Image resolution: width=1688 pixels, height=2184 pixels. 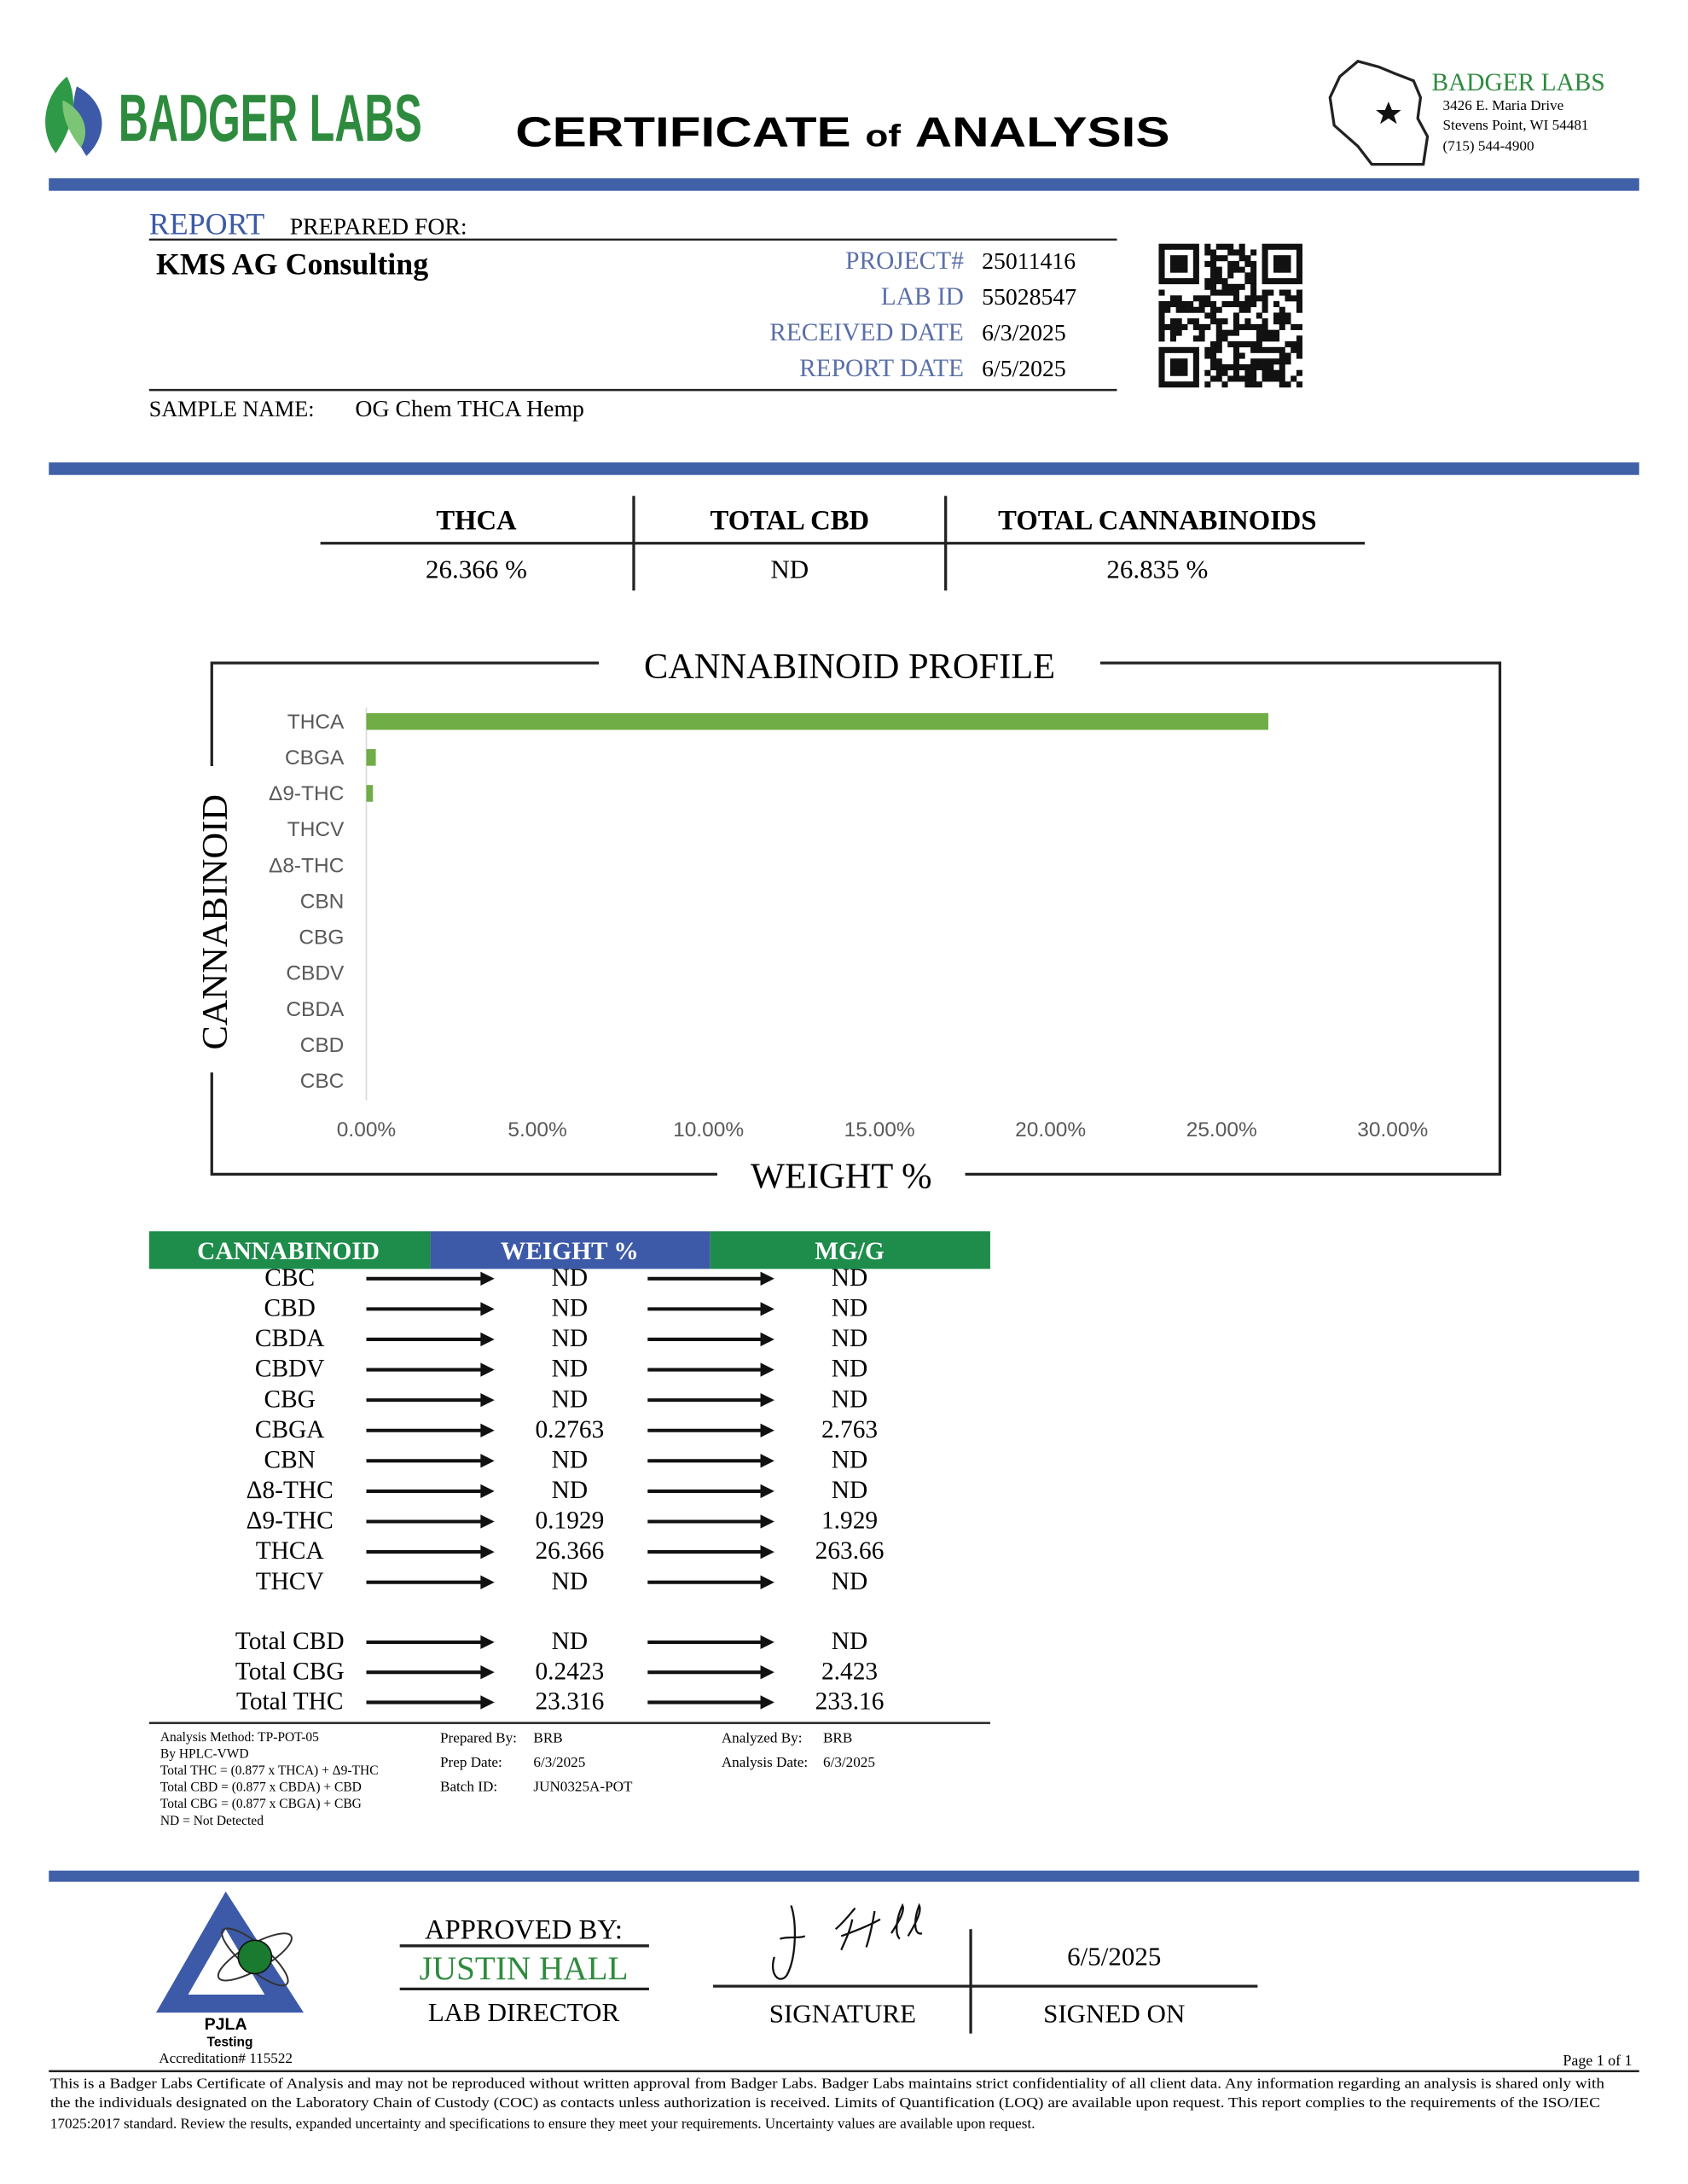 What do you see at coordinates (207, 224) in the screenshot?
I see `report-label: REPORT` at bounding box center [207, 224].